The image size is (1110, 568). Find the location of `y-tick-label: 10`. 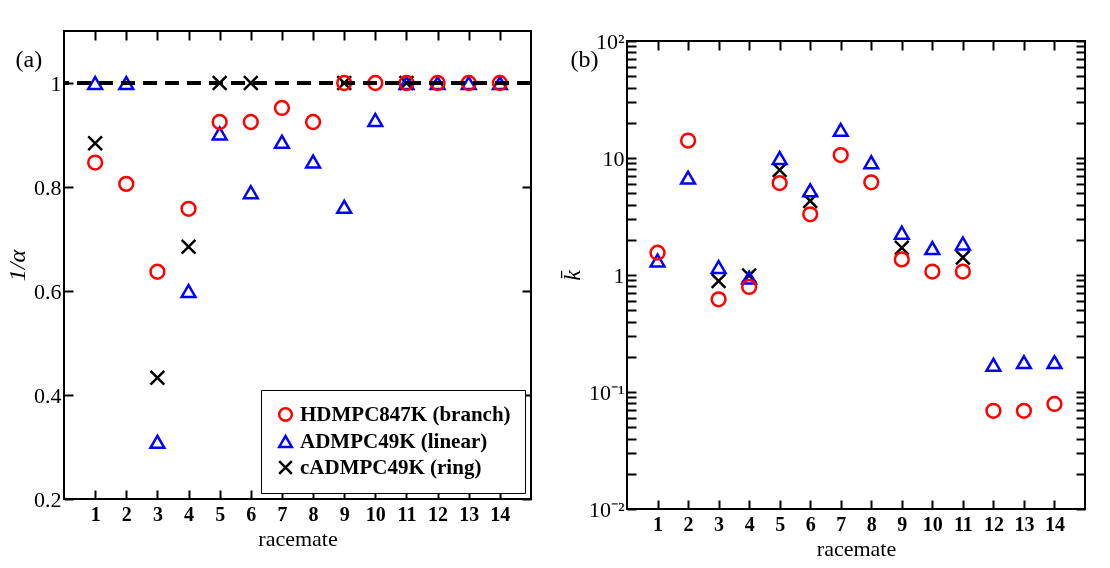

y-tick-label: 10 is located at coordinates (613, 158).